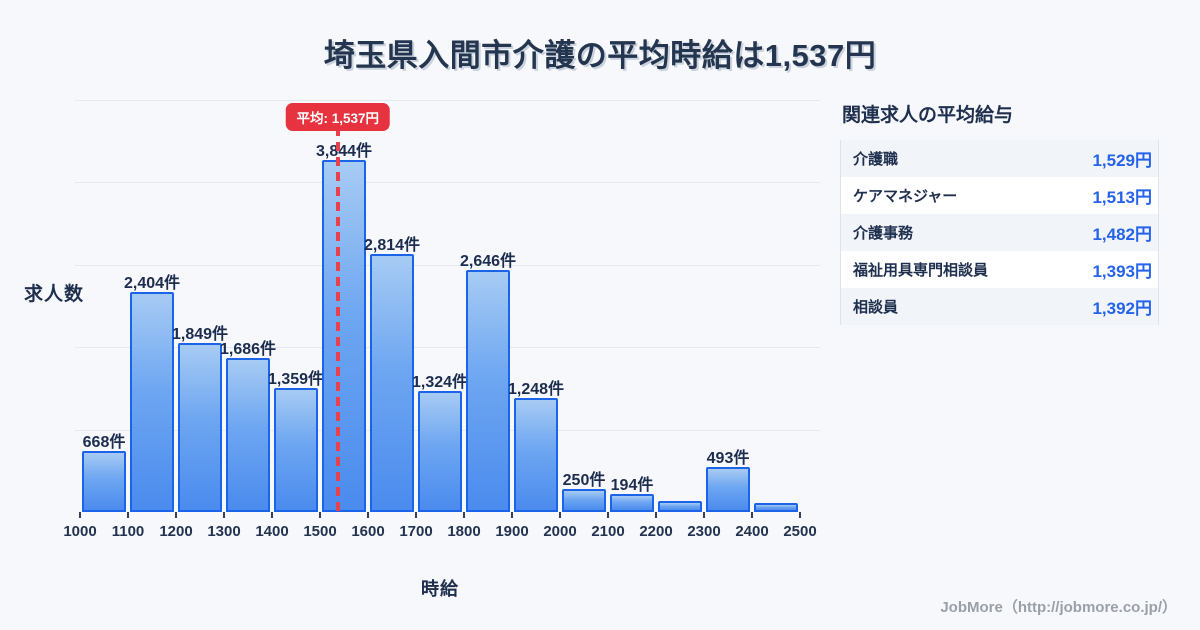 Image resolution: width=1200 pixels, height=630 pixels. I want to click on job-wage: 1,482円, so click(1122, 234).